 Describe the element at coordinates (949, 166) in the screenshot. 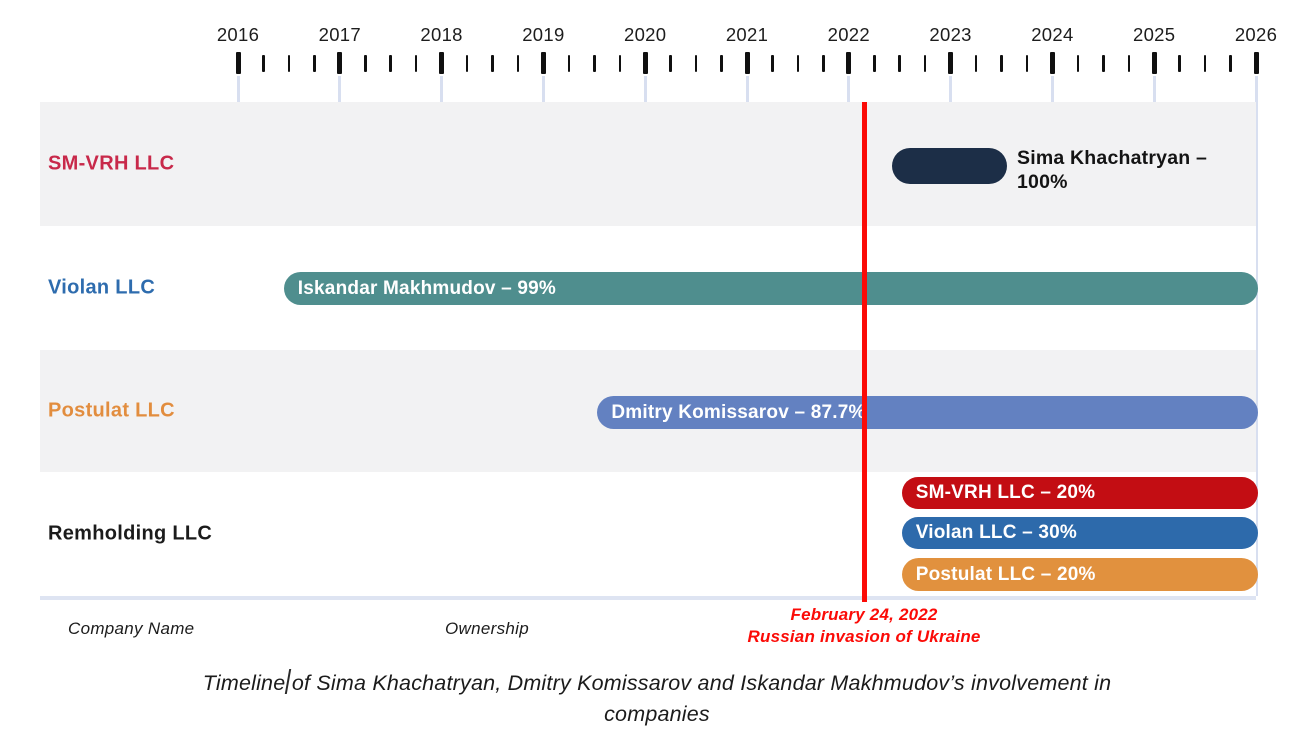

I see `bar-smvrh-khachatryan` at that location.